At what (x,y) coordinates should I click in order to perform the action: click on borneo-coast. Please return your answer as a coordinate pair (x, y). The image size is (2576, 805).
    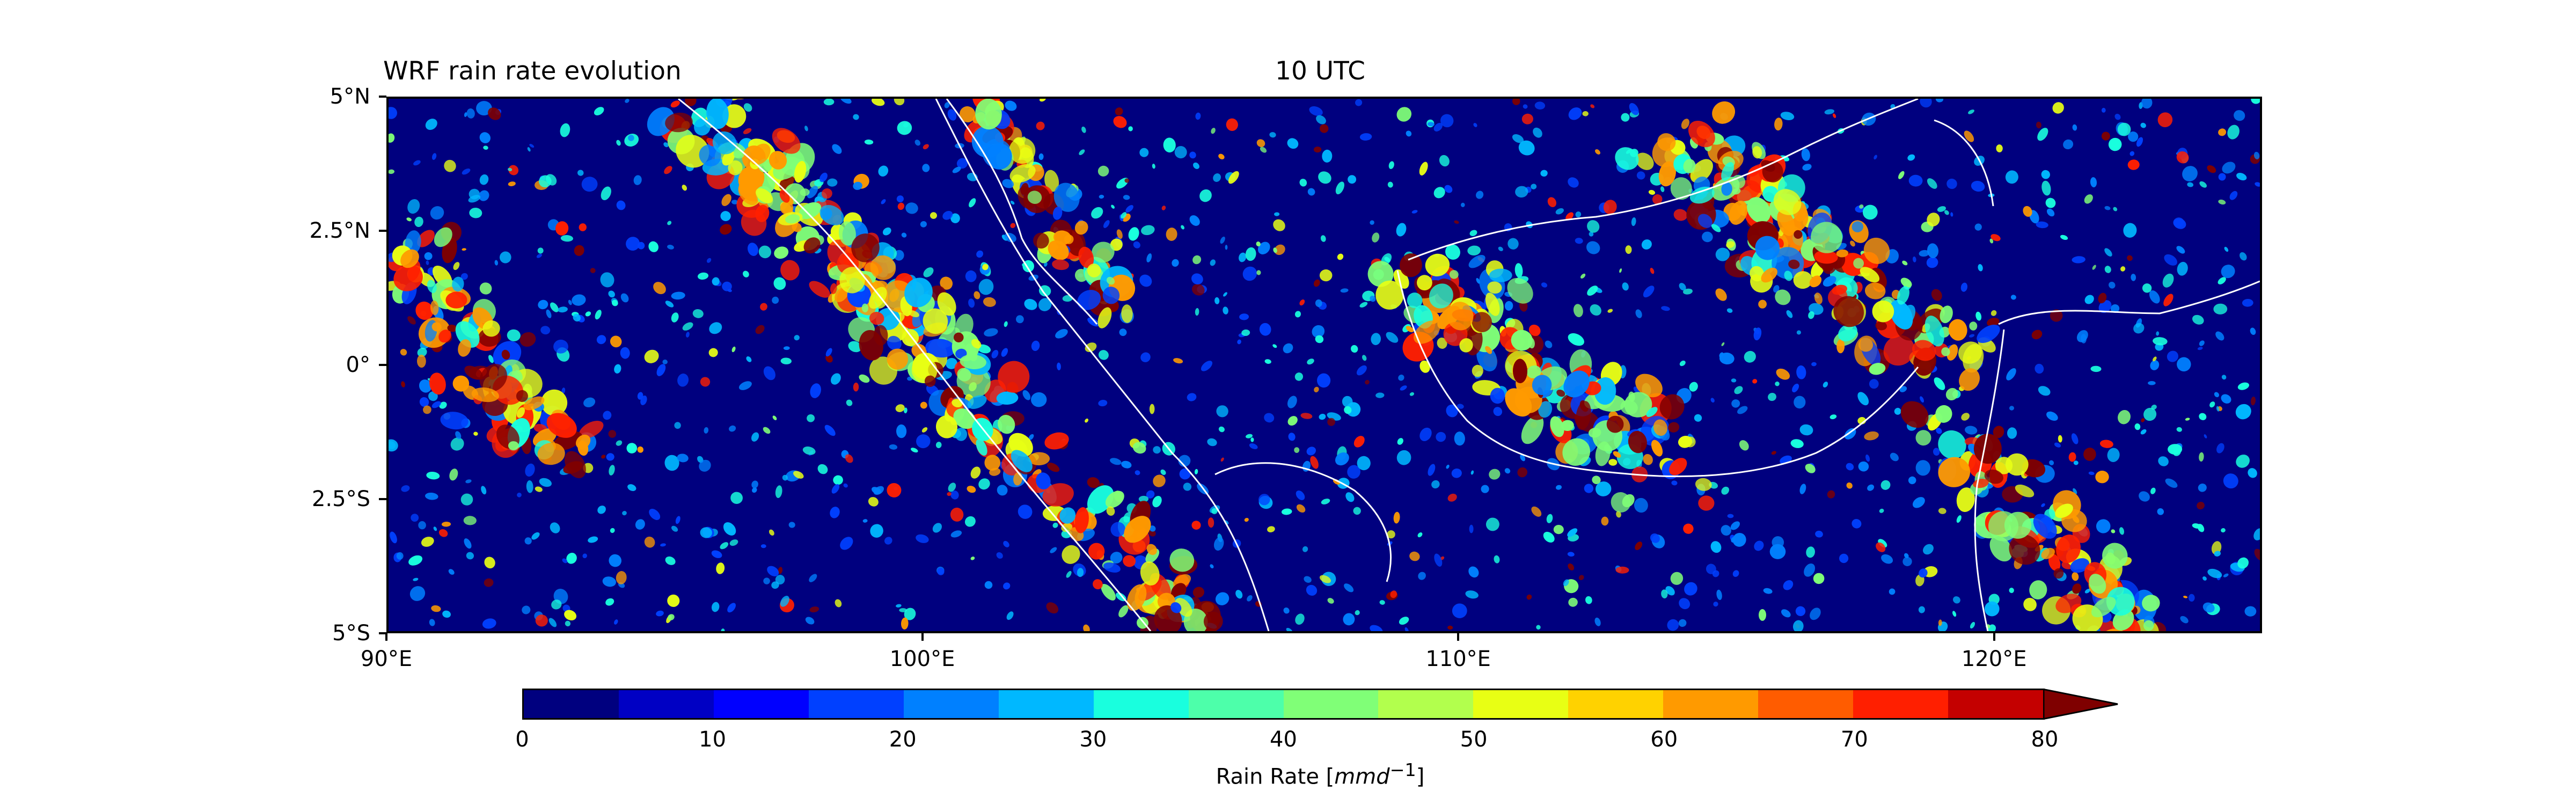
    Looking at the image, I should click on (1663, 180).